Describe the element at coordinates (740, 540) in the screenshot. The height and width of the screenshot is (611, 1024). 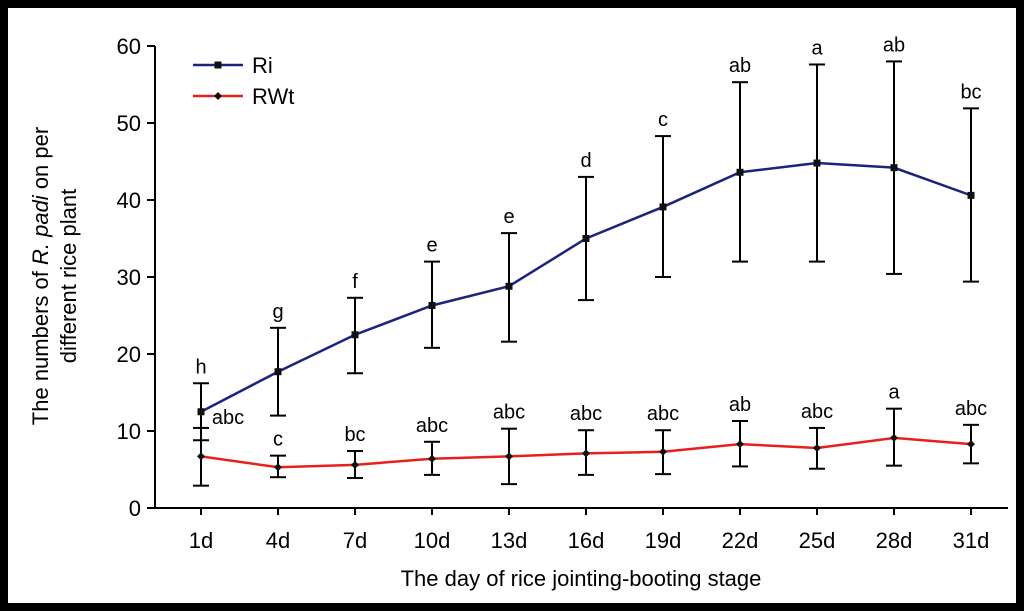
I see `x-tick-label: 22d` at that location.